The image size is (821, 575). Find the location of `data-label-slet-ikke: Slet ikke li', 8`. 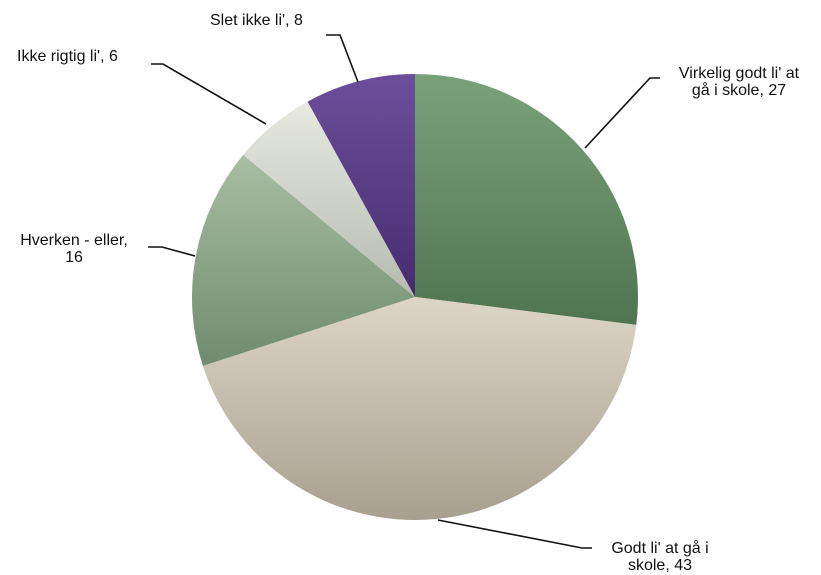

data-label-slet-ikke: Slet ikke li', 8 is located at coordinates (256, 20).